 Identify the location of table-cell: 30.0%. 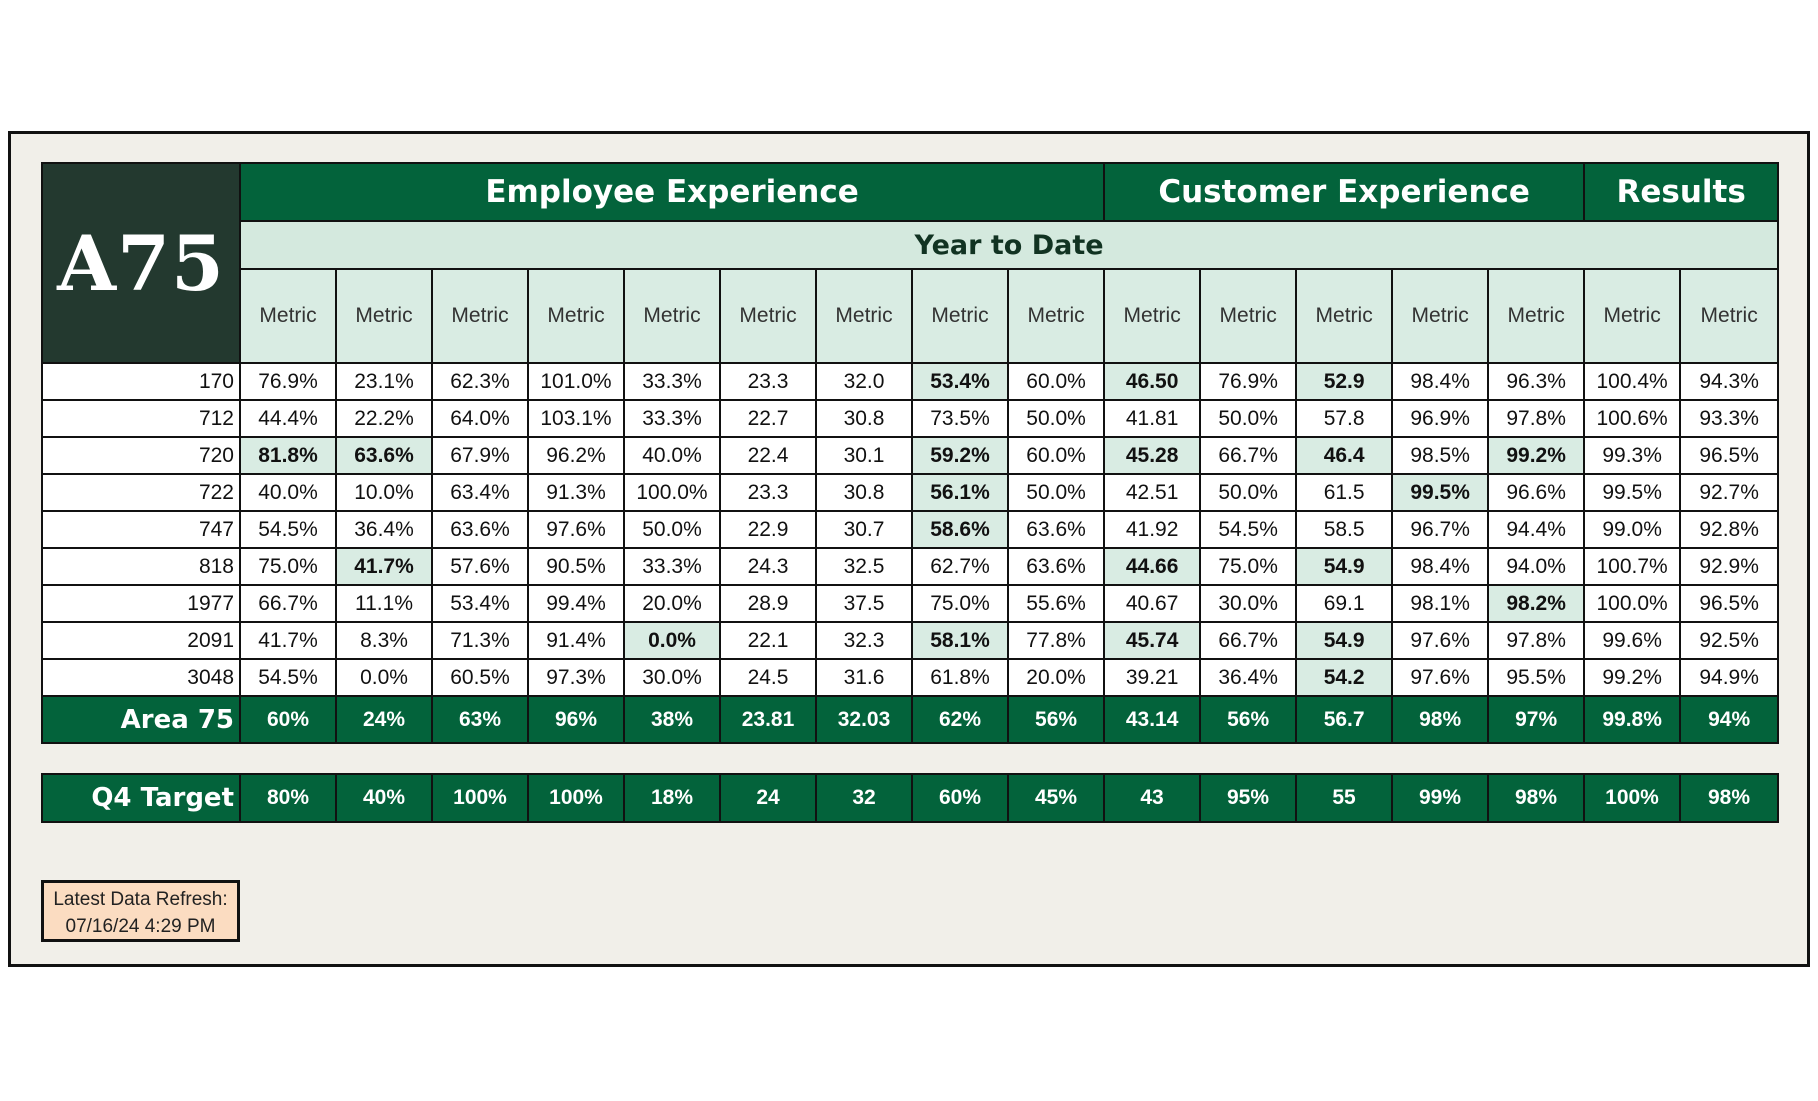
(1248, 603).